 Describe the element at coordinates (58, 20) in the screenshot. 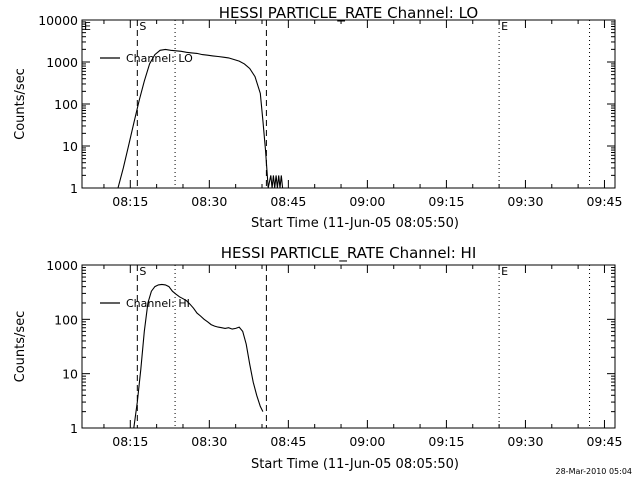

I see `y-tick-label: 10000` at that location.